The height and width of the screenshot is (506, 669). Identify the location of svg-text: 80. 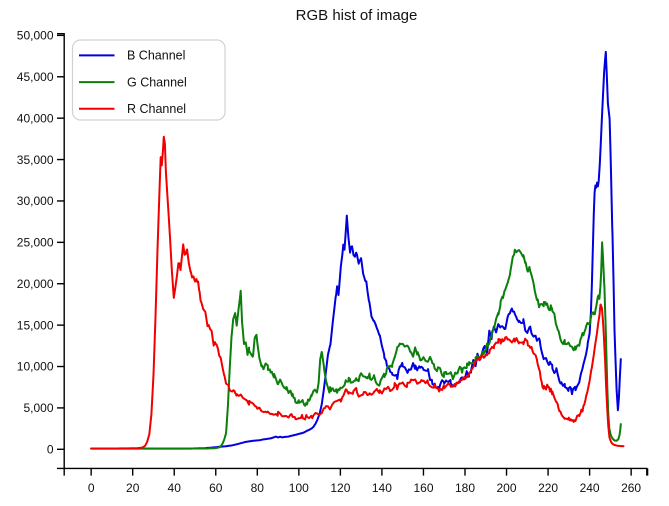
(258, 488).